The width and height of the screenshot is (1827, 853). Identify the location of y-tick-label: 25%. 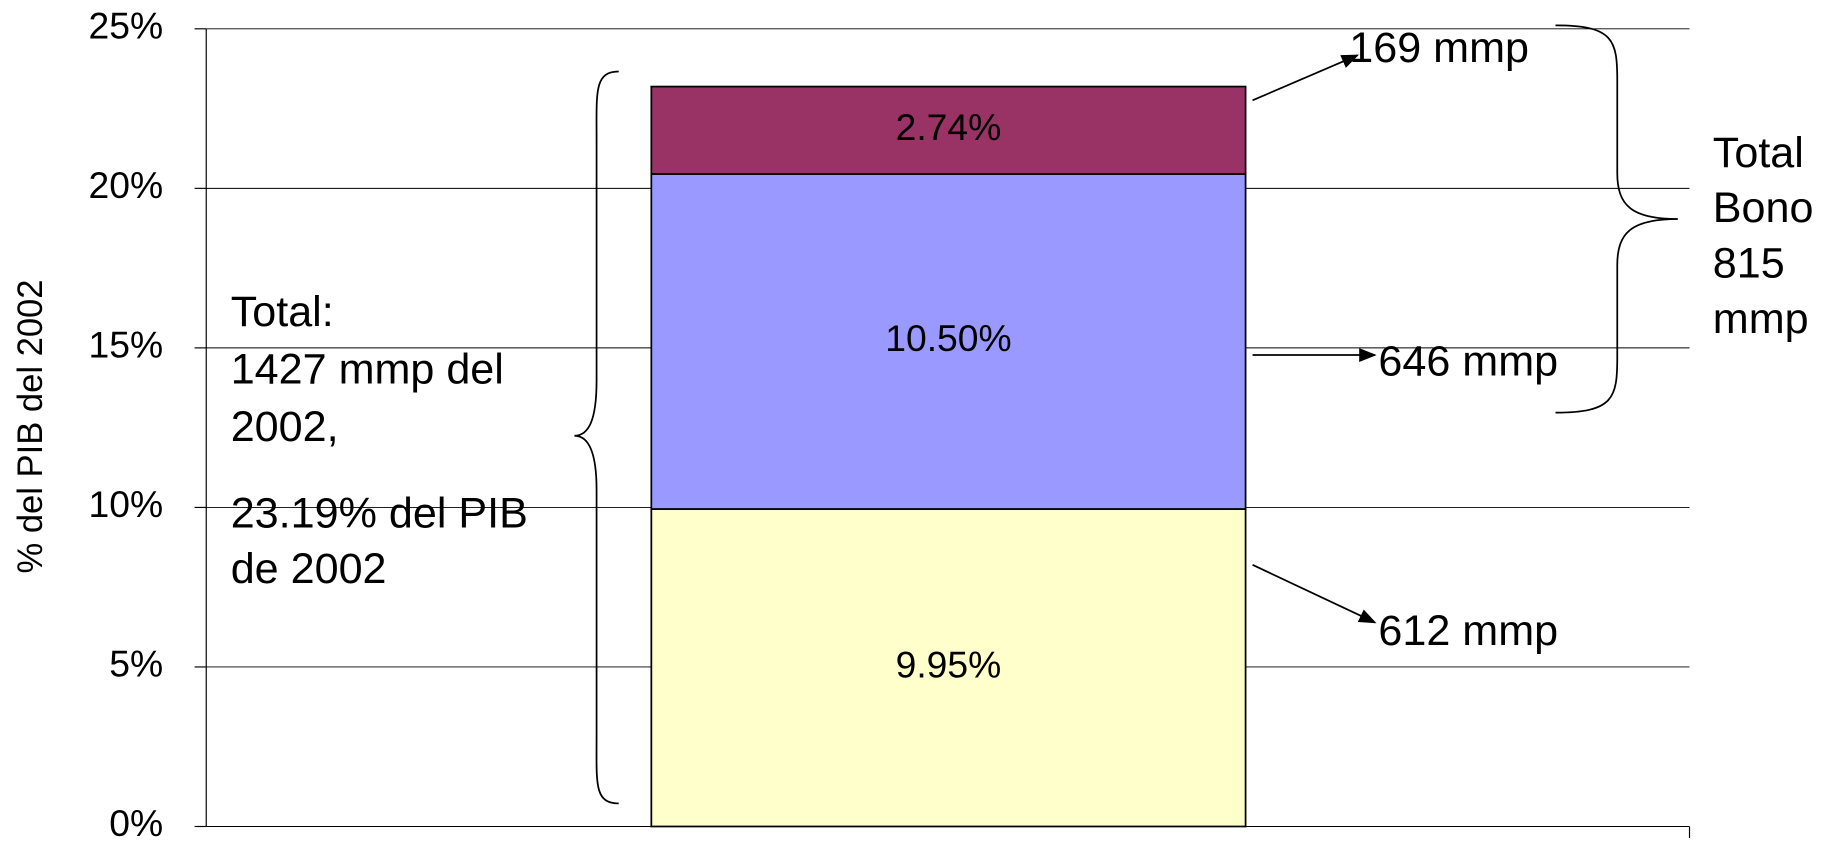
(126, 26).